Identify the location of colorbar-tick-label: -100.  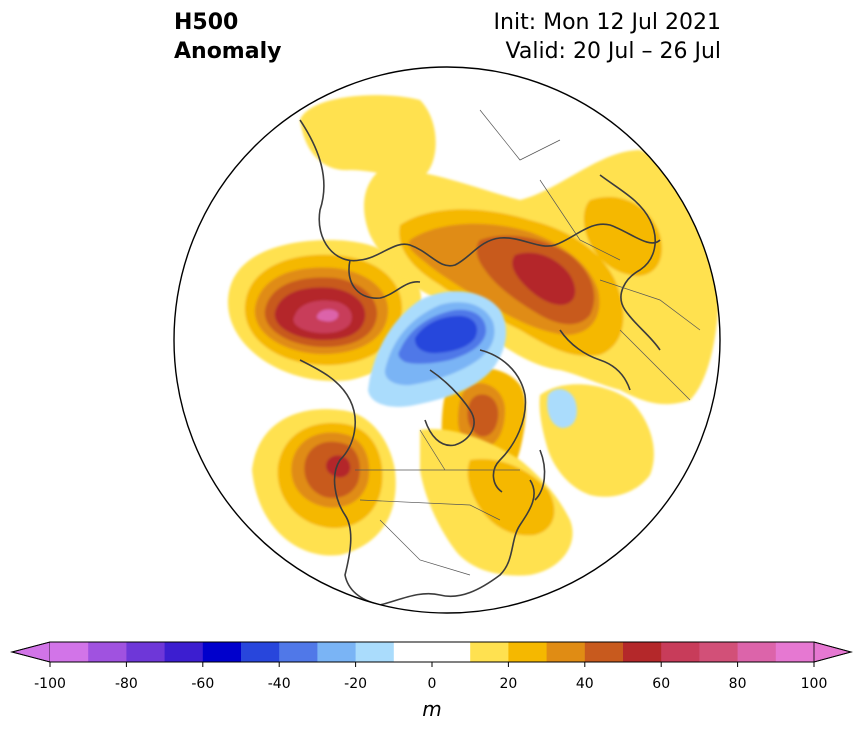
(50, 684).